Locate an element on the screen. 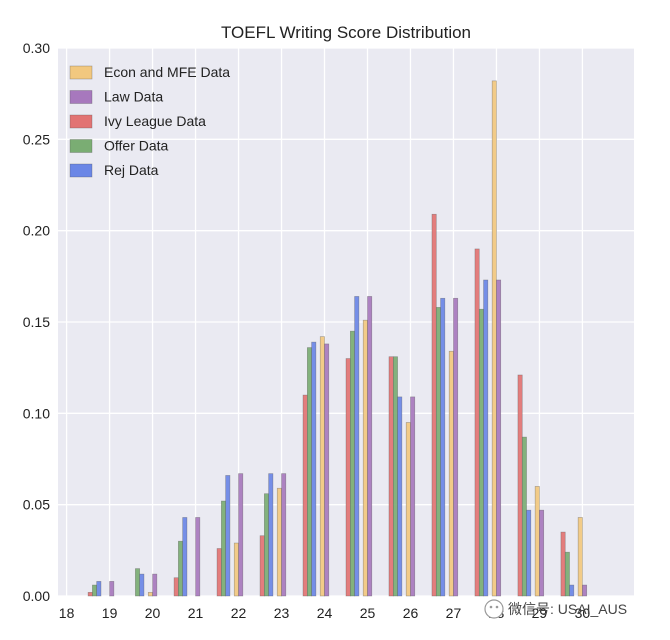  y-axis-ticks: 0.00 0.05 0.10 0.15 0.20 0.25 0.30 is located at coordinates (36, 322).